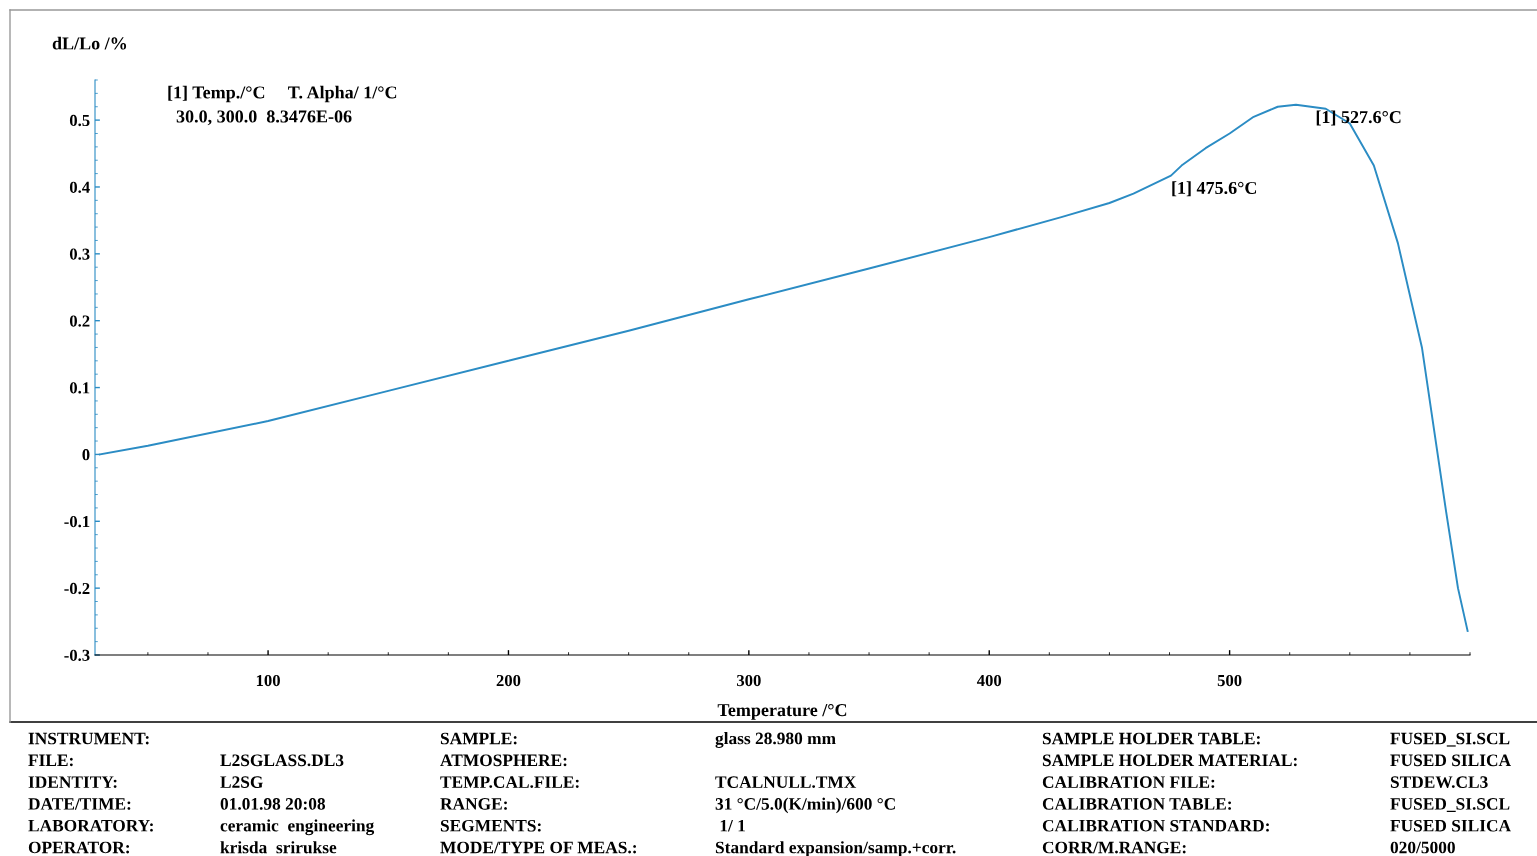 Image resolution: width=1537 pixels, height=856 pixels. Describe the element at coordinates (786, 782) in the screenshot. I see `text: TCALNULL.TMX` at that location.